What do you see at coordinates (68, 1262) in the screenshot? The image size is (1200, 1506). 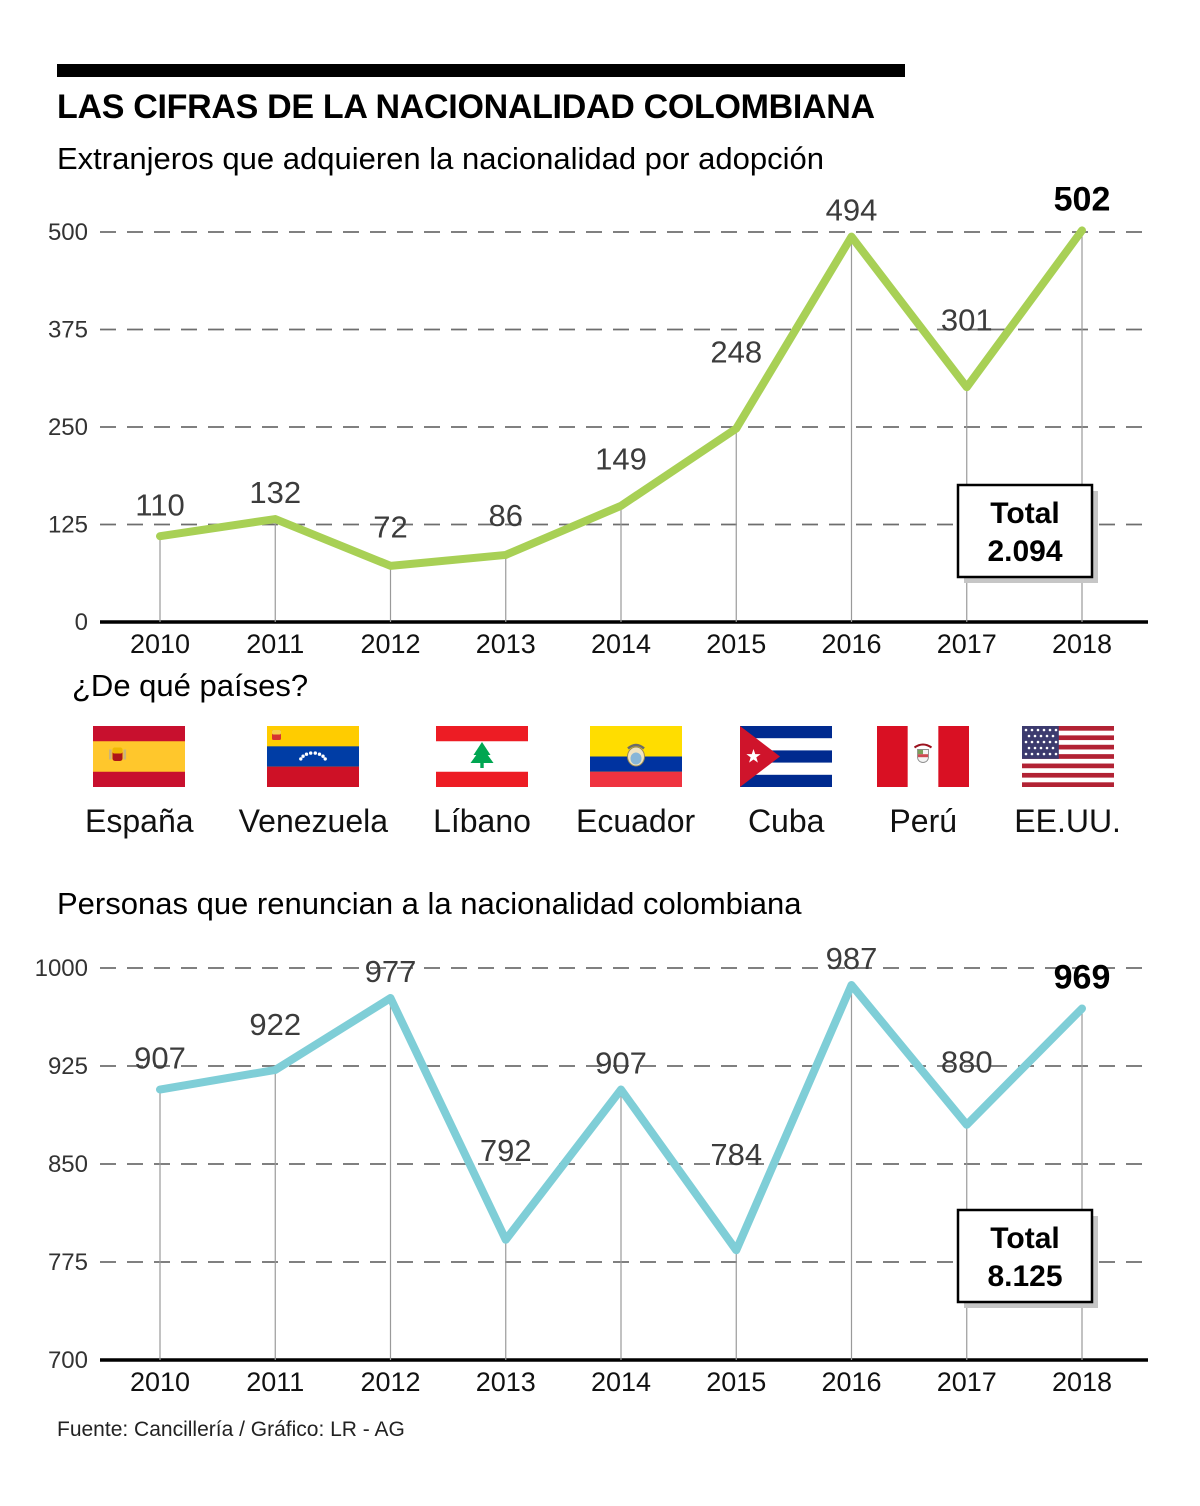 I see `svg-text: 775` at bounding box center [68, 1262].